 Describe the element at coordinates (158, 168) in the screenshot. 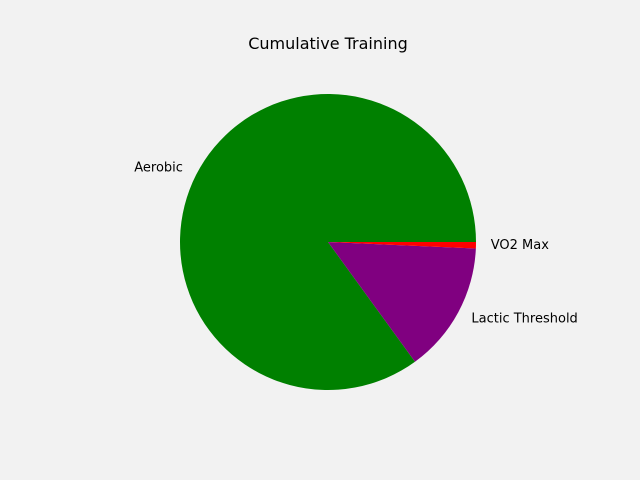

I see `slice-label-aerobic: Aerobic` at that location.